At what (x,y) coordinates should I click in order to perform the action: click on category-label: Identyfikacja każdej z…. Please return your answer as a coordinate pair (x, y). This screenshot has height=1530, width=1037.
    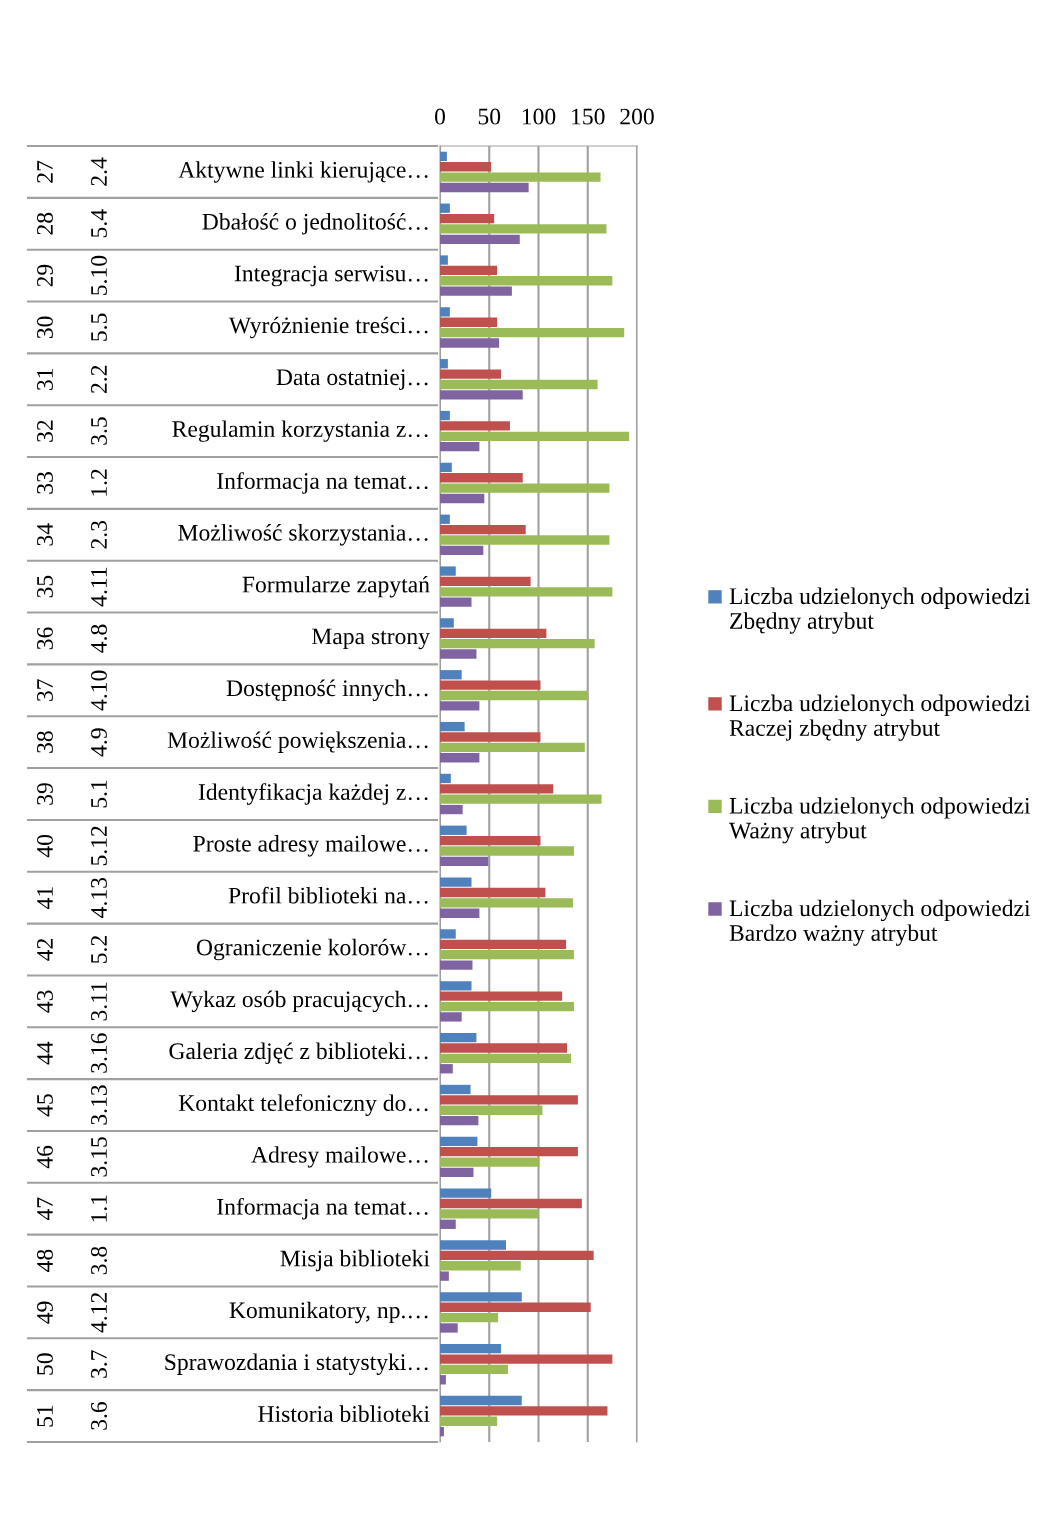
    Looking at the image, I should click on (313, 794).